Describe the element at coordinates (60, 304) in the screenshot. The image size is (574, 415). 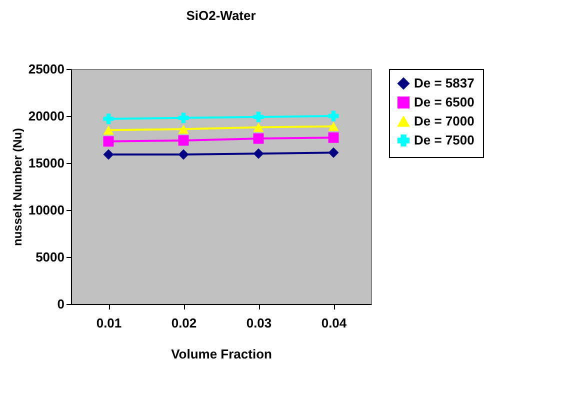
I see `y-tick-label: 0` at that location.